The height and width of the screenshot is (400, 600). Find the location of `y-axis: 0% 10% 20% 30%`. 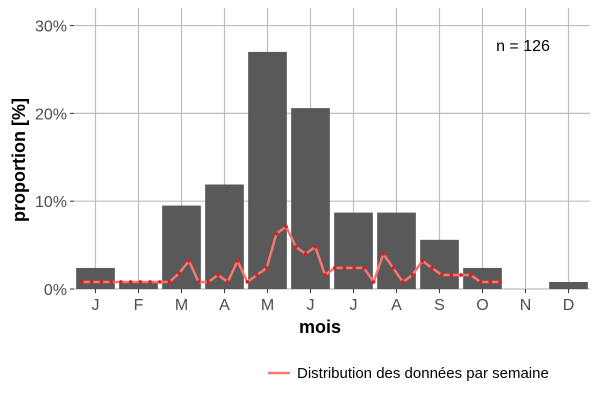

y-axis: 0% 10% 20% 30% is located at coordinates (54, 159).